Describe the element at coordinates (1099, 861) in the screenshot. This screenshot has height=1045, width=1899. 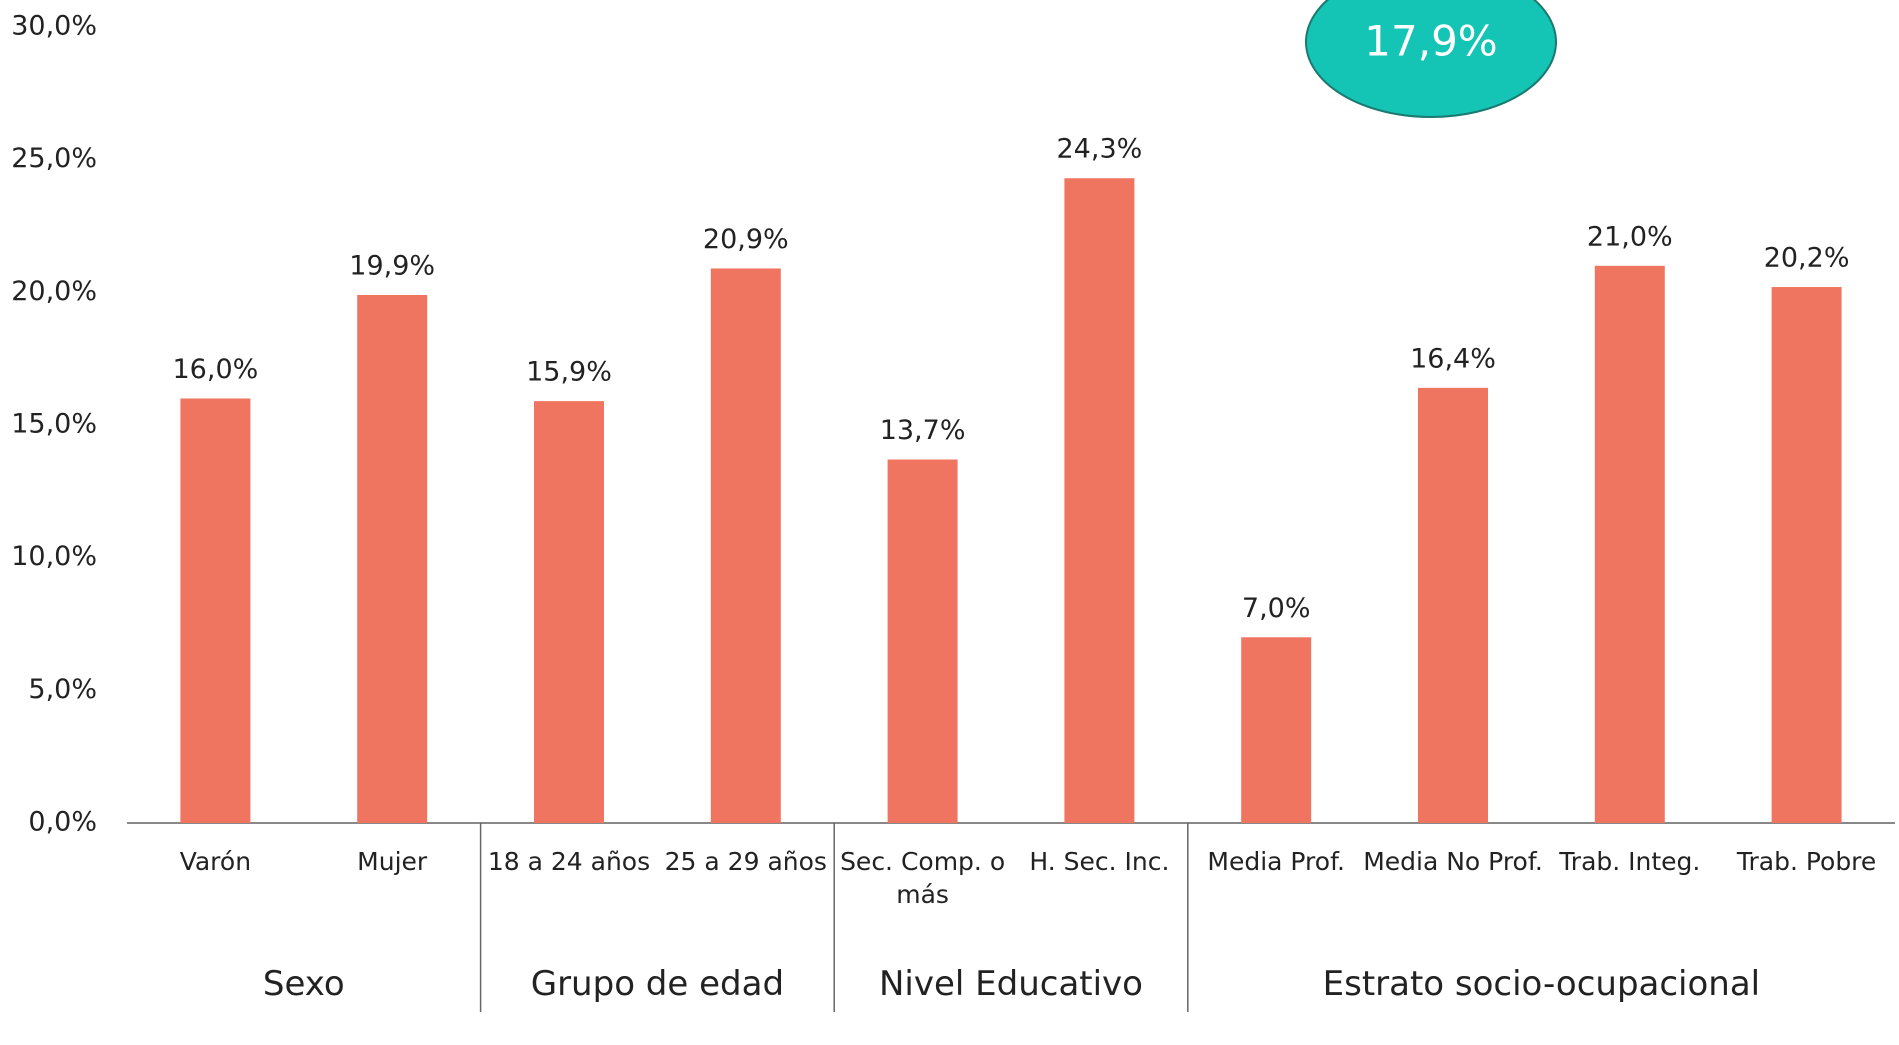
I see `x-tick-label: H. Sec. Inc.` at that location.